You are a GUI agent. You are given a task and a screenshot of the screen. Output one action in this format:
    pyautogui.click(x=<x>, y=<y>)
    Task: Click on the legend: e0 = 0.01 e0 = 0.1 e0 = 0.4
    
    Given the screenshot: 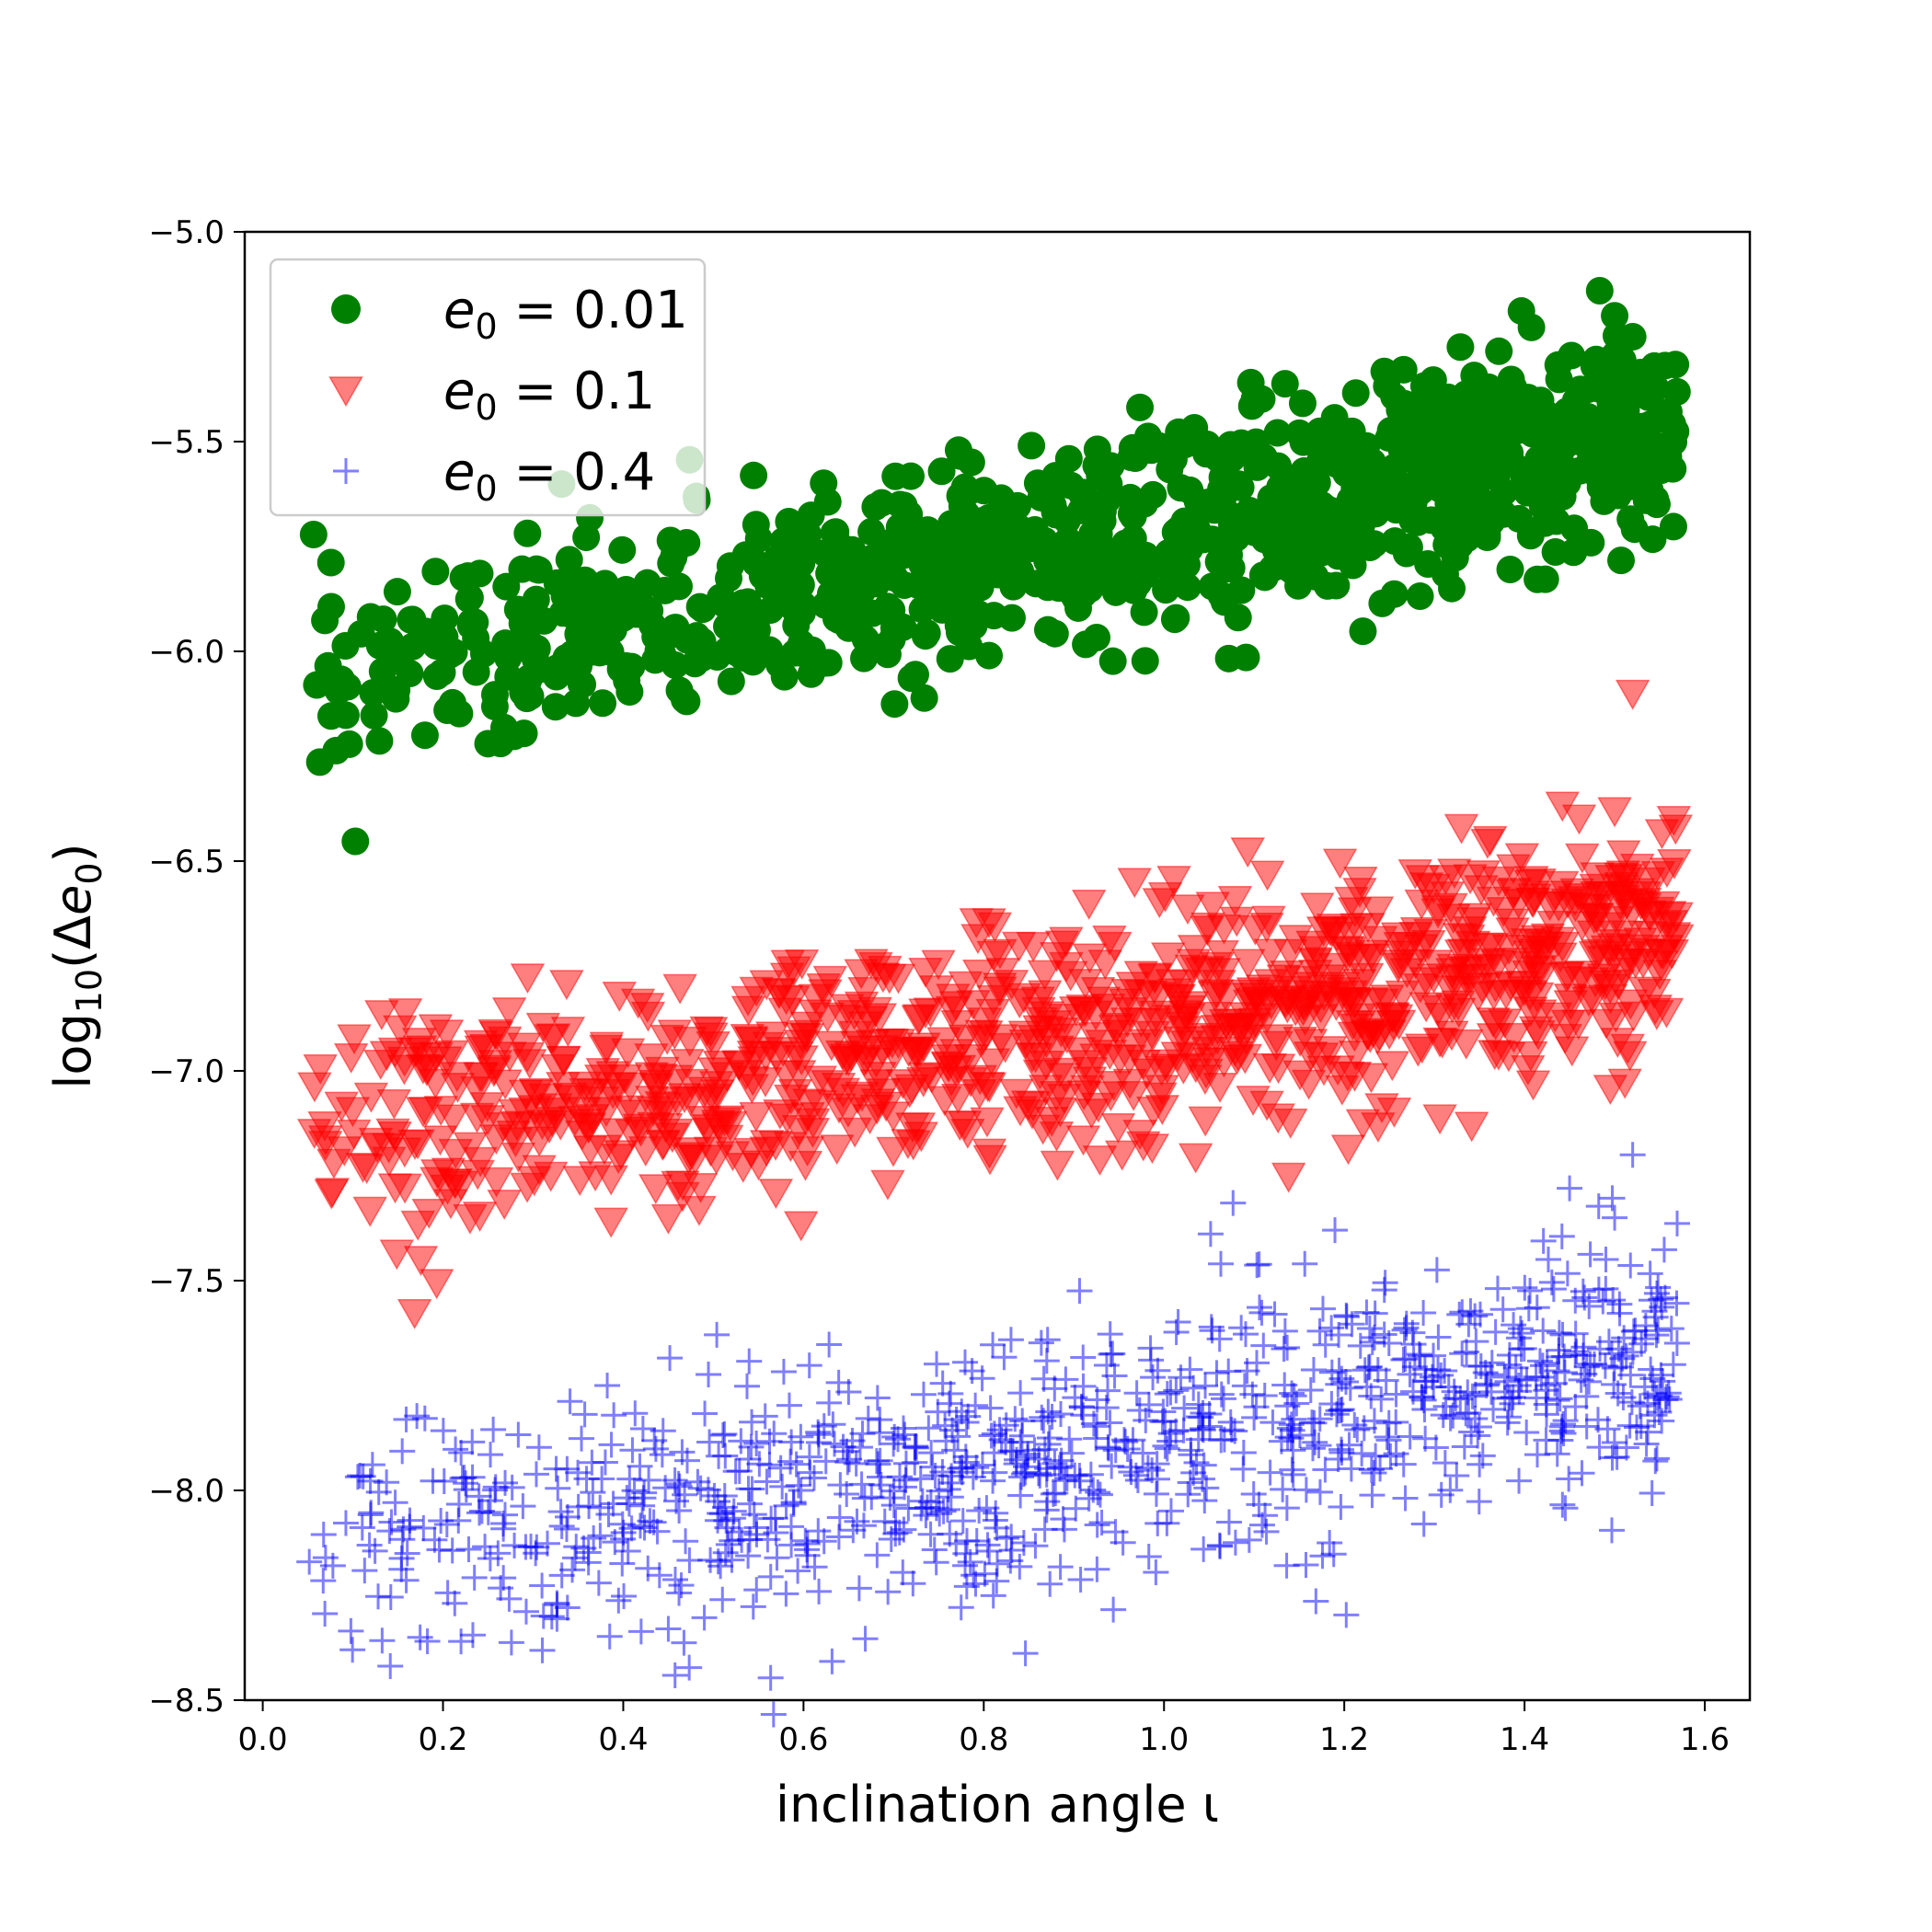 What is the action you would take?
    pyautogui.click(x=488, y=387)
    